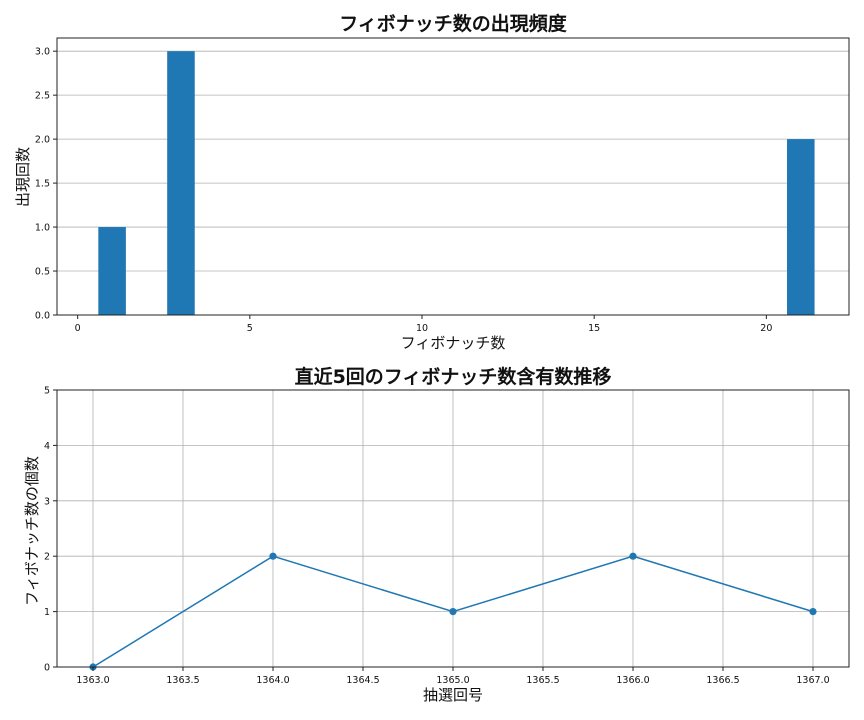 The width and height of the screenshot is (864, 720). Describe the element at coordinates (47, 501) in the screenshot. I see `y-tick-label: 3` at that location.